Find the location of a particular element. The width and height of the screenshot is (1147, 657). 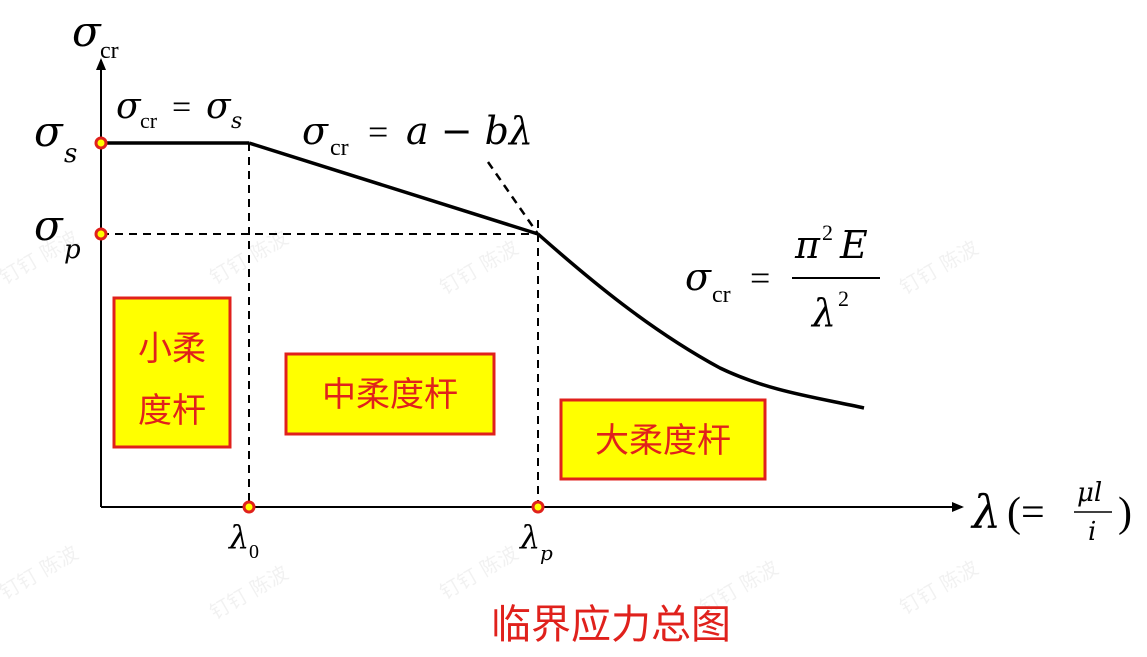

zone-label-line1: 小柔 is located at coordinates (172, 349).